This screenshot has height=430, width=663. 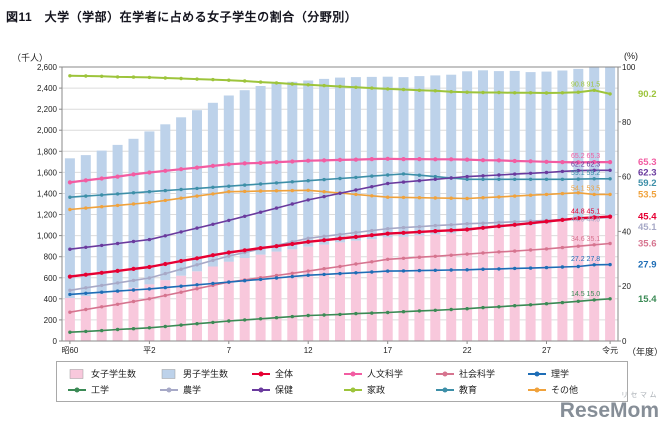 What do you see at coordinates (47, 67) in the screenshot?
I see `left-axis-tick: 2,600` at bounding box center [47, 67].